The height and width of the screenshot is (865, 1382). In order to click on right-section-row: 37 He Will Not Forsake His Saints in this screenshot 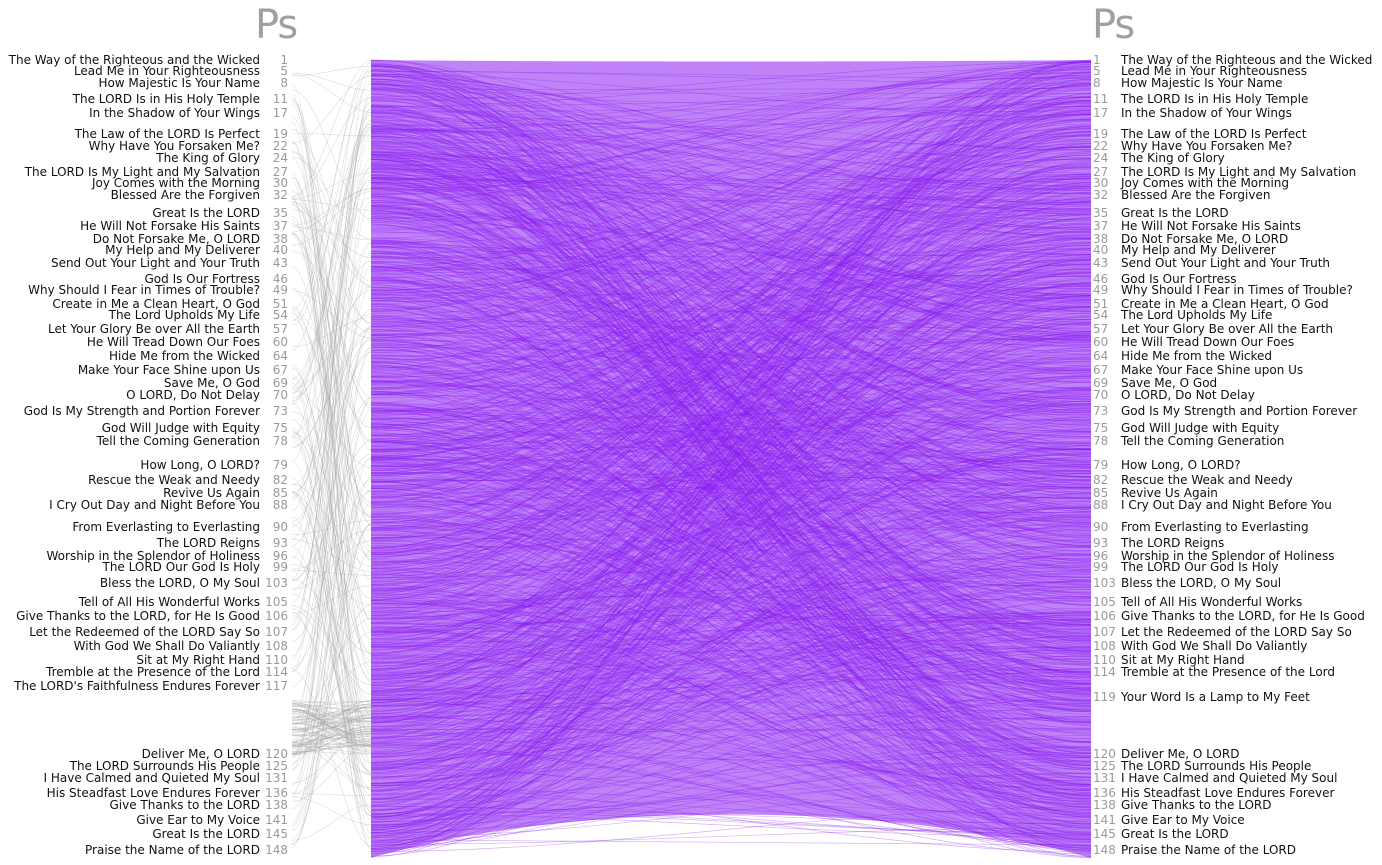, I will do `click(1237, 226)`.